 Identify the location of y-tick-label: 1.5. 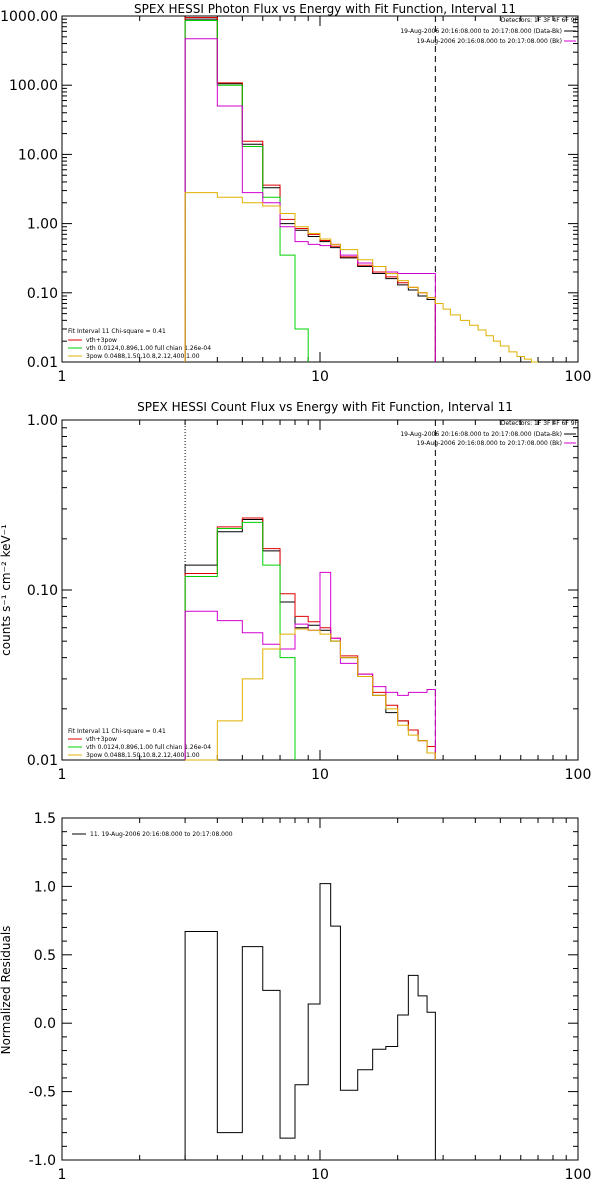
(45, 819).